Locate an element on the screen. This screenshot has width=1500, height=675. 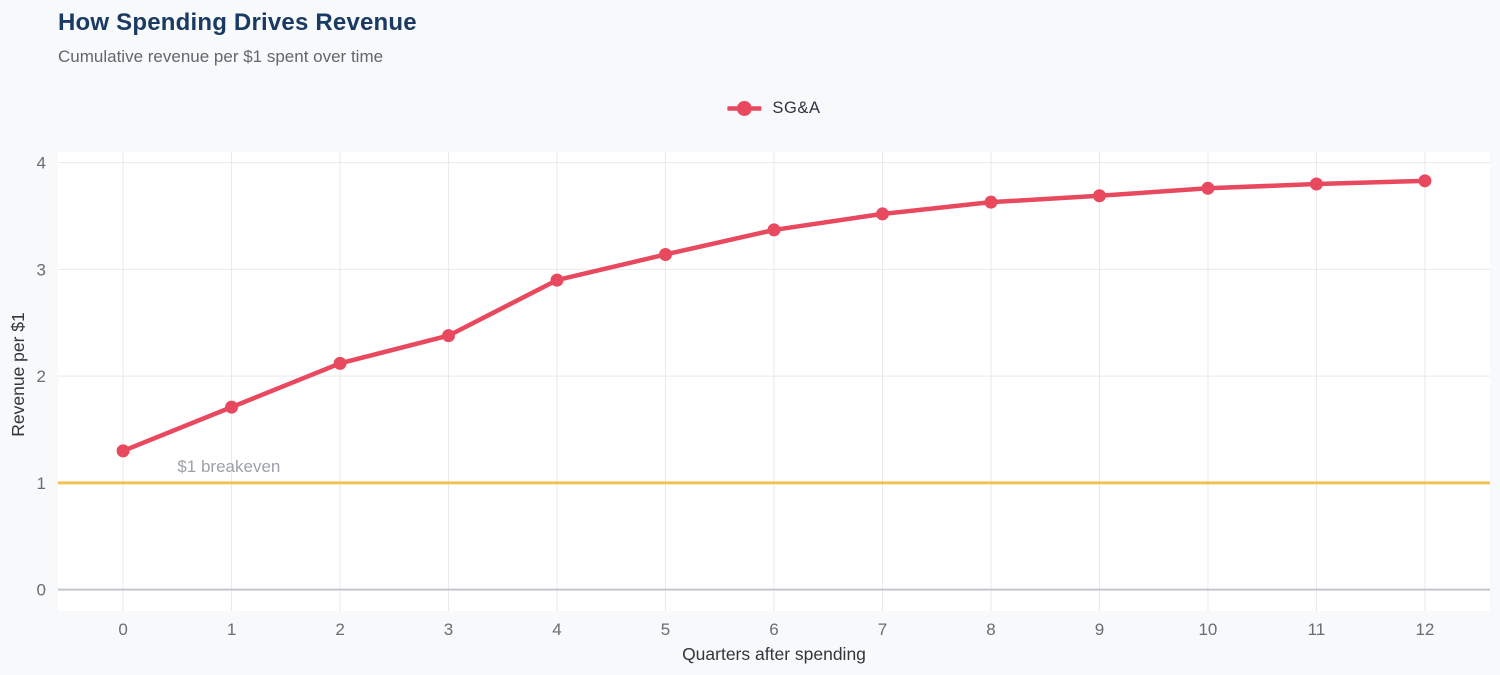
legend-series-label: SG&A is located at coordinates (796, 108).